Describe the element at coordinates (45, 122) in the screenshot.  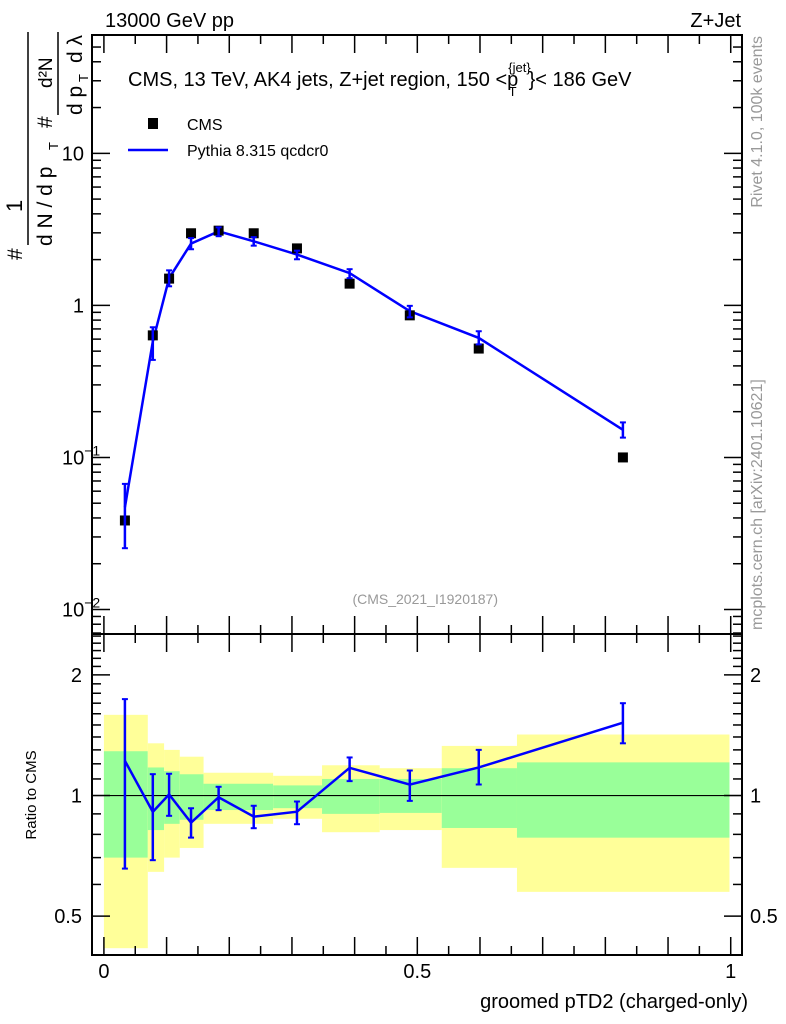
I see `ylabel-hash-2: #` at that location.